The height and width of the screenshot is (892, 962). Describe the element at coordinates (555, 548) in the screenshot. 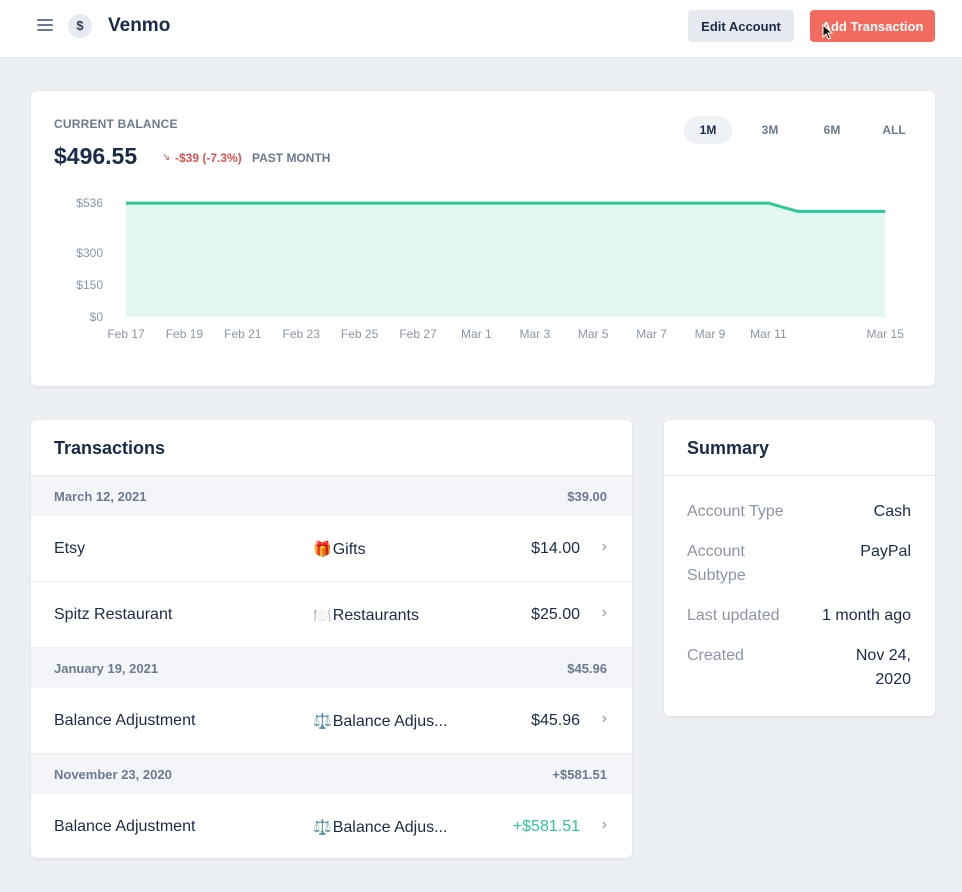

I see `transaction-amount: $14.00` at that location.